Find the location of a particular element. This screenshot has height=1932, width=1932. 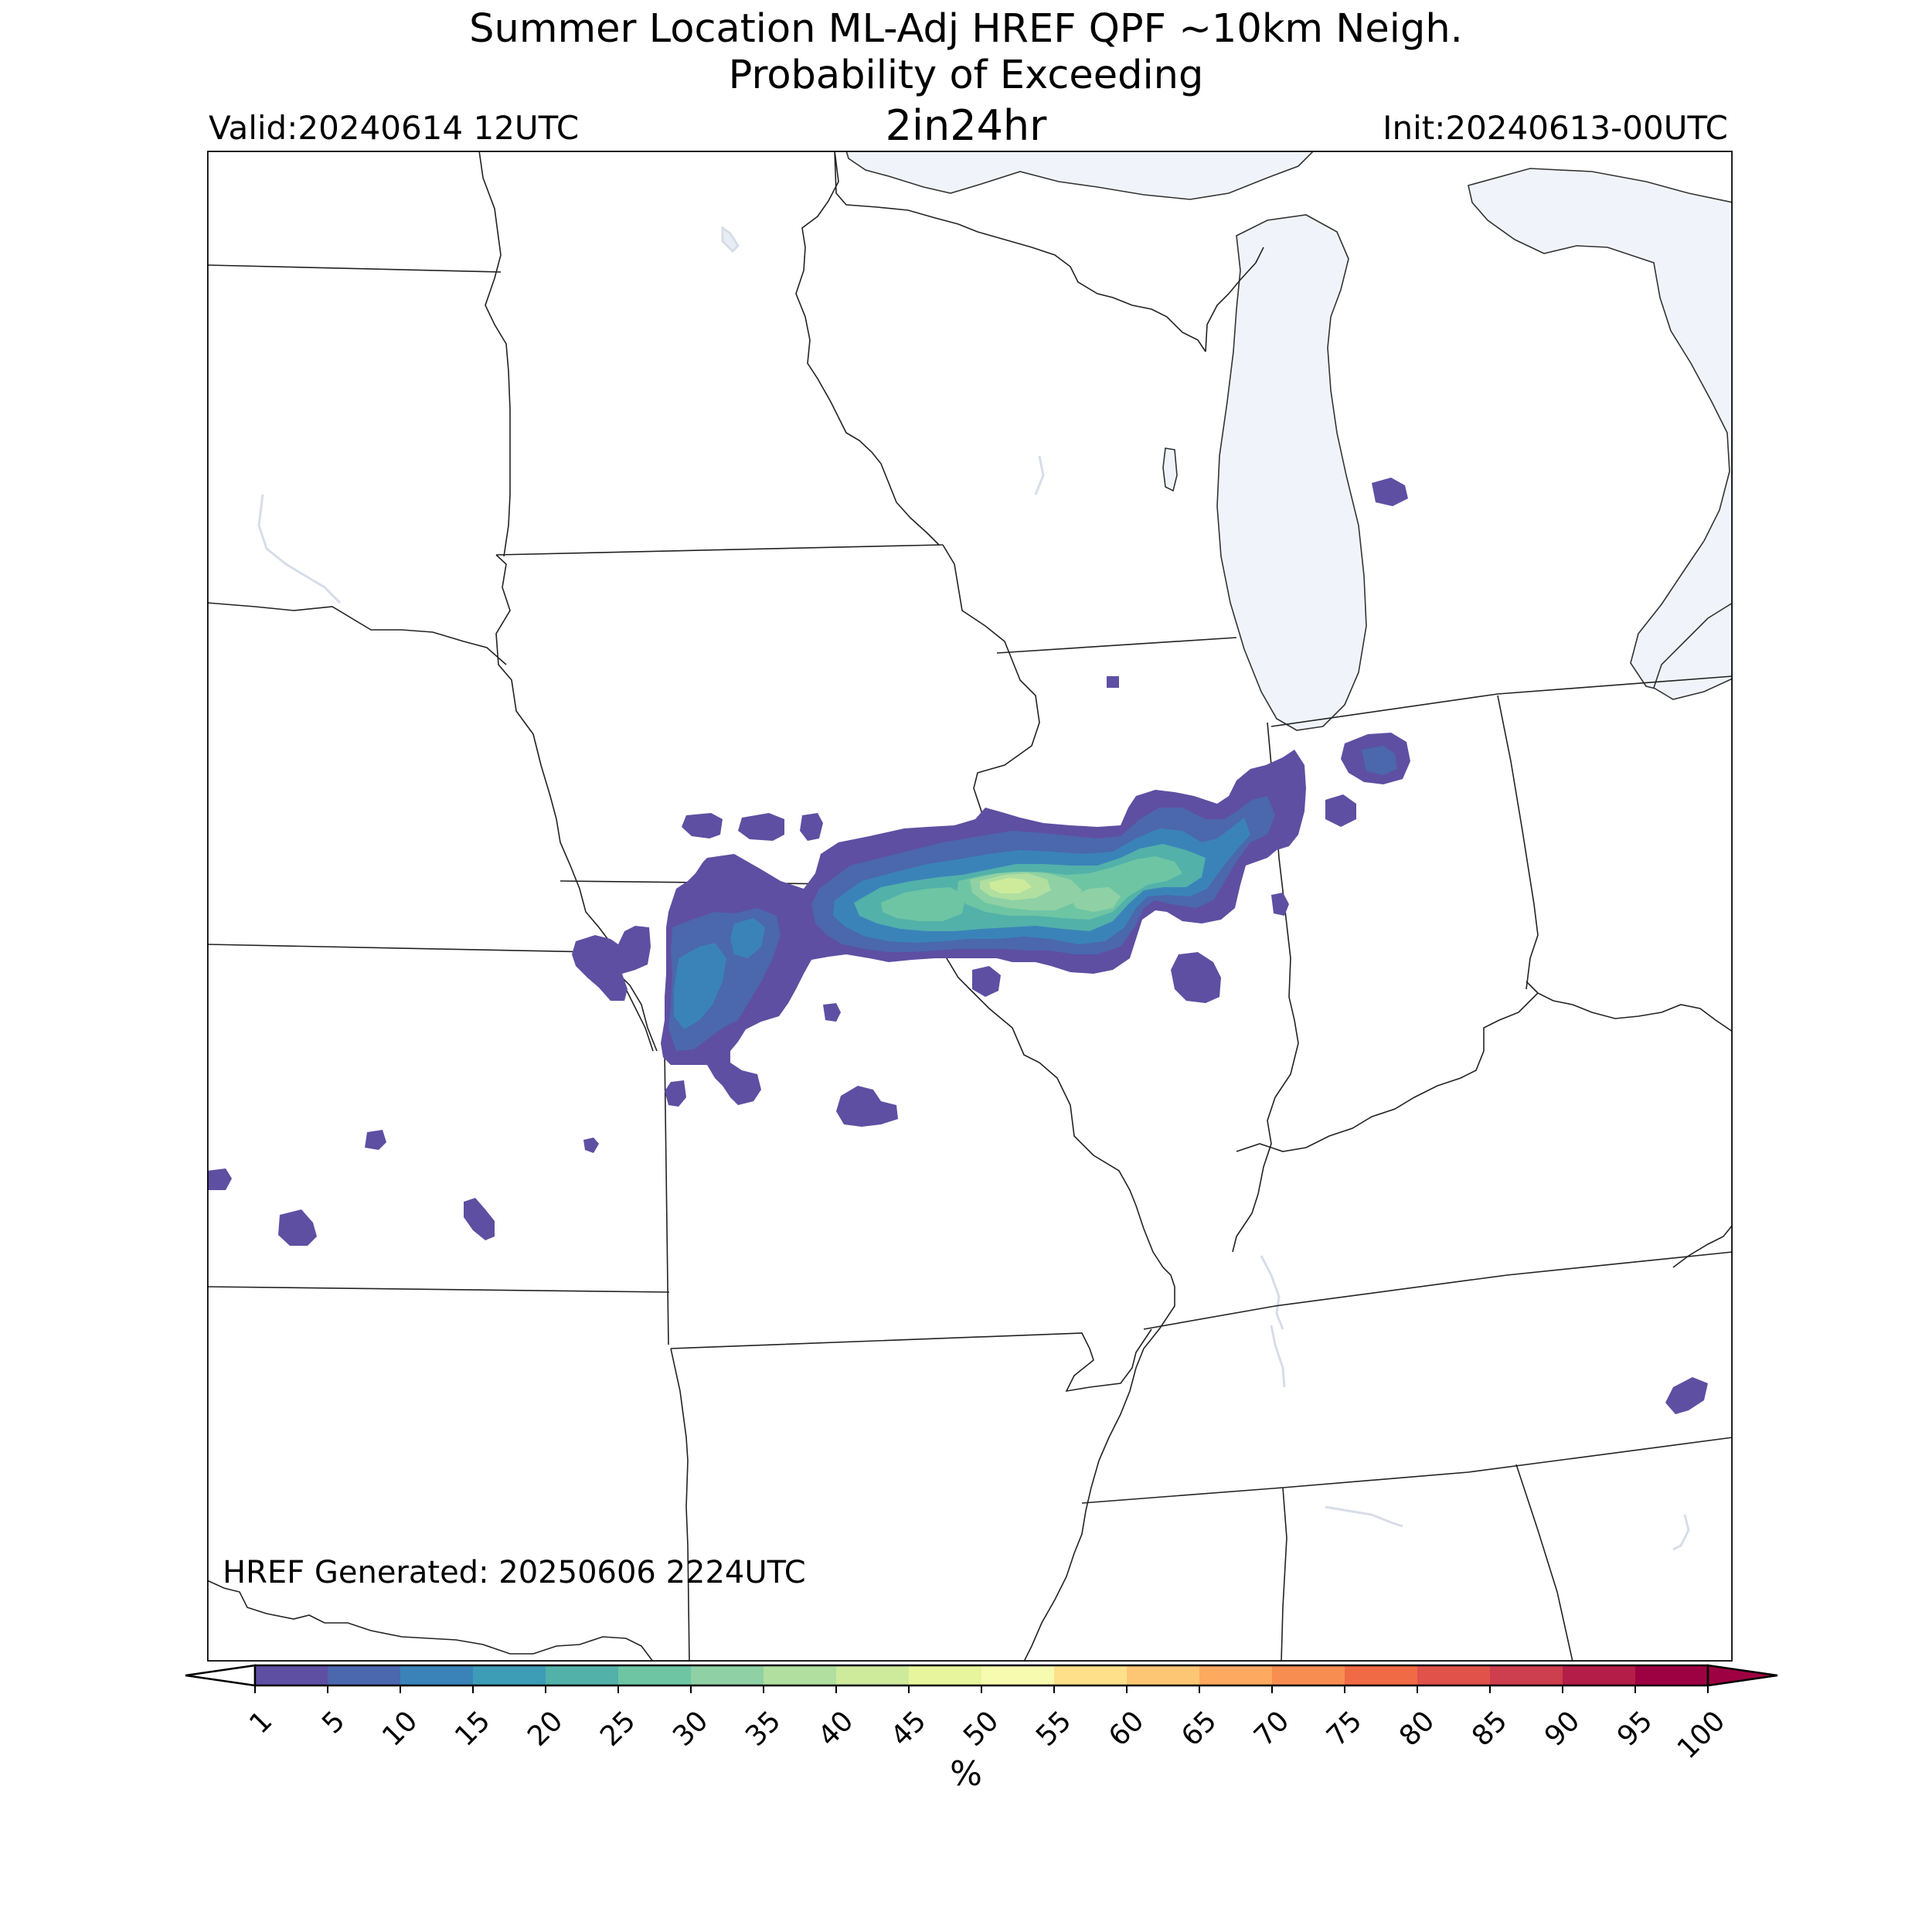

border-ne-ks is located at coordinates (401, 949).